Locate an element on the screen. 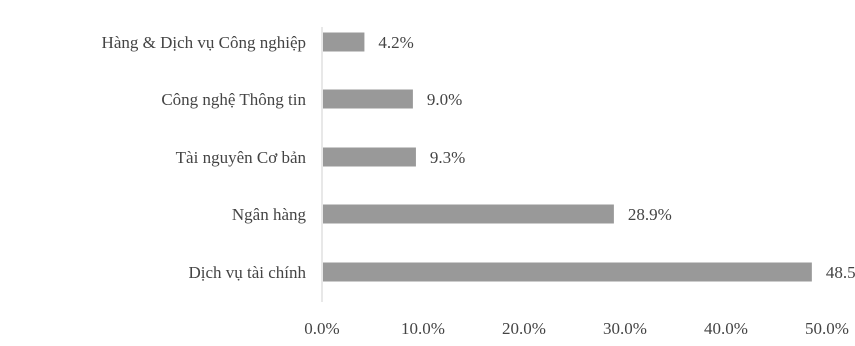 The width and height of the screenshot is (855, 346). category-label: Hàng & Dịch vụ Công nghiệp is located at coordinates (204, 42).